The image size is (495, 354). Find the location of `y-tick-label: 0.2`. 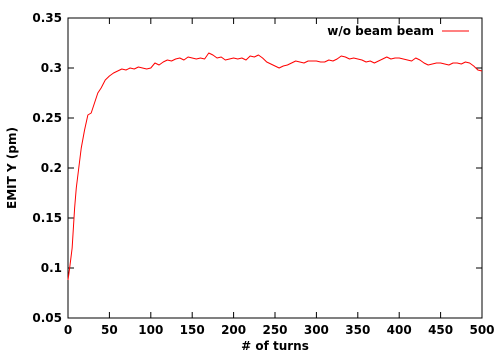

y-tick-label: 0.2 is located at coordinates (51, 168).